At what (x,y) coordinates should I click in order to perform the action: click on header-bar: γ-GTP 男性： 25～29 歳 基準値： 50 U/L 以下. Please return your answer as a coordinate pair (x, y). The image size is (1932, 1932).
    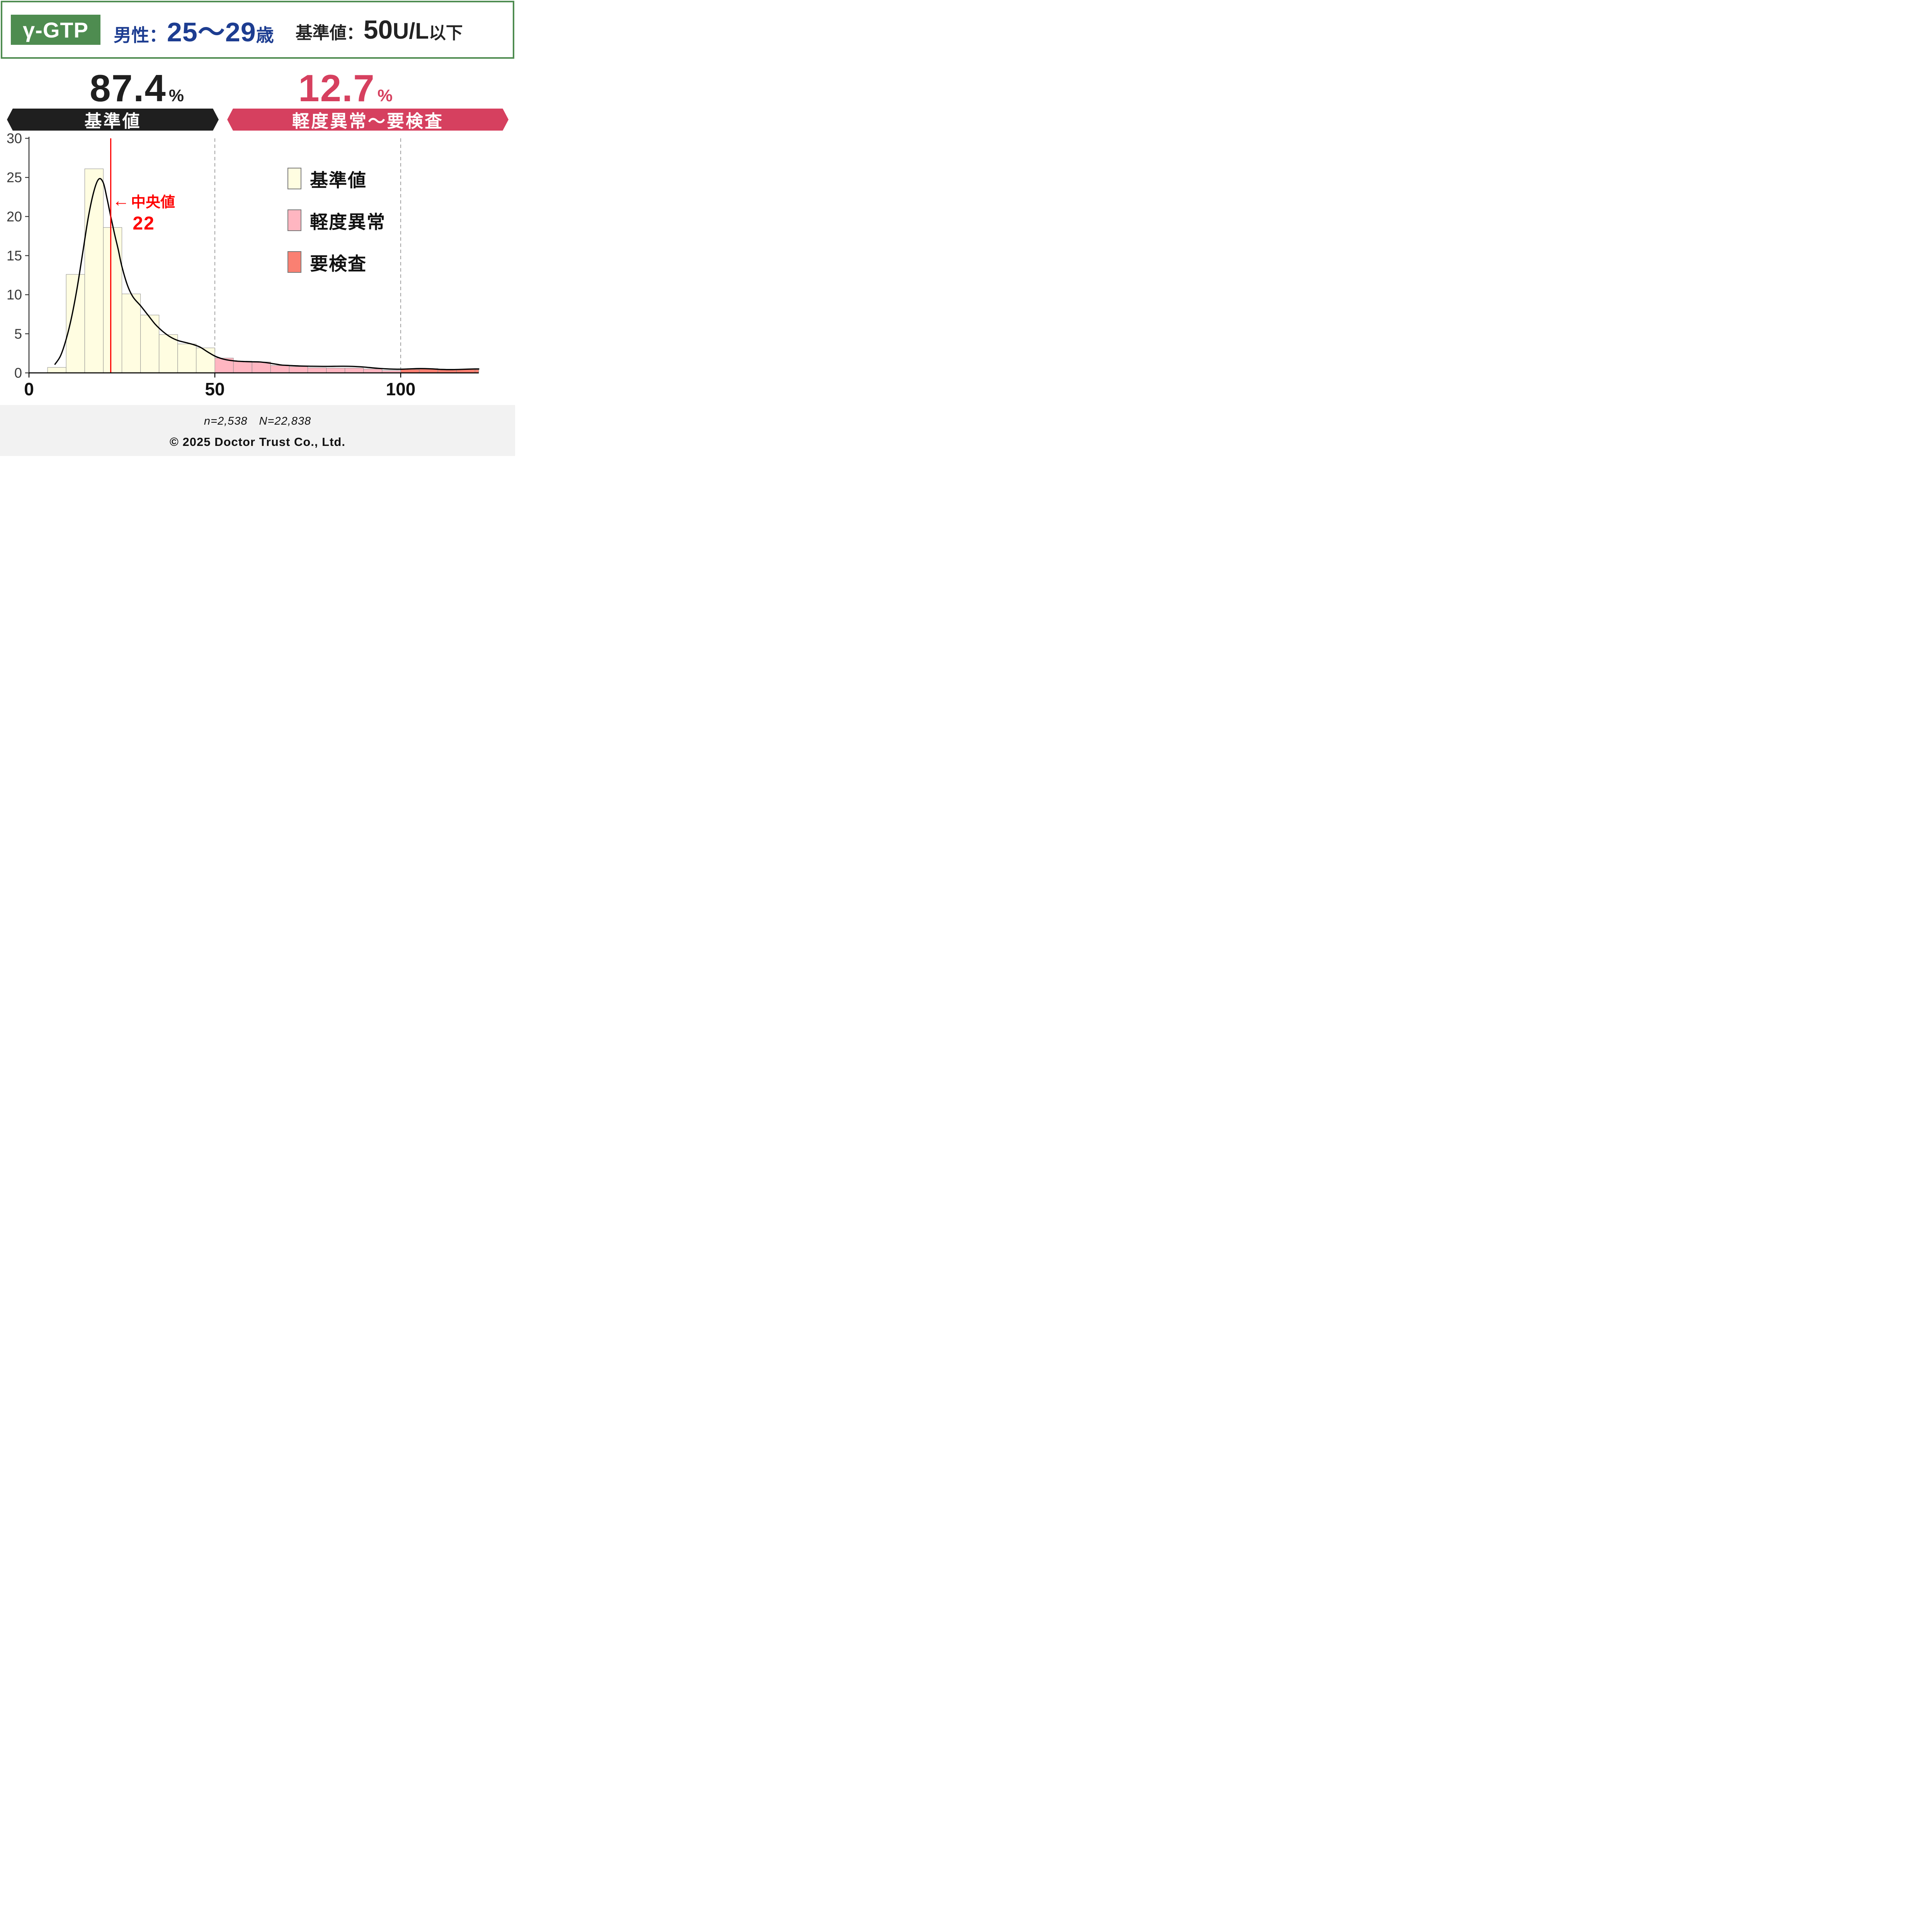
    Looking at the image, I should click on (257, 30).